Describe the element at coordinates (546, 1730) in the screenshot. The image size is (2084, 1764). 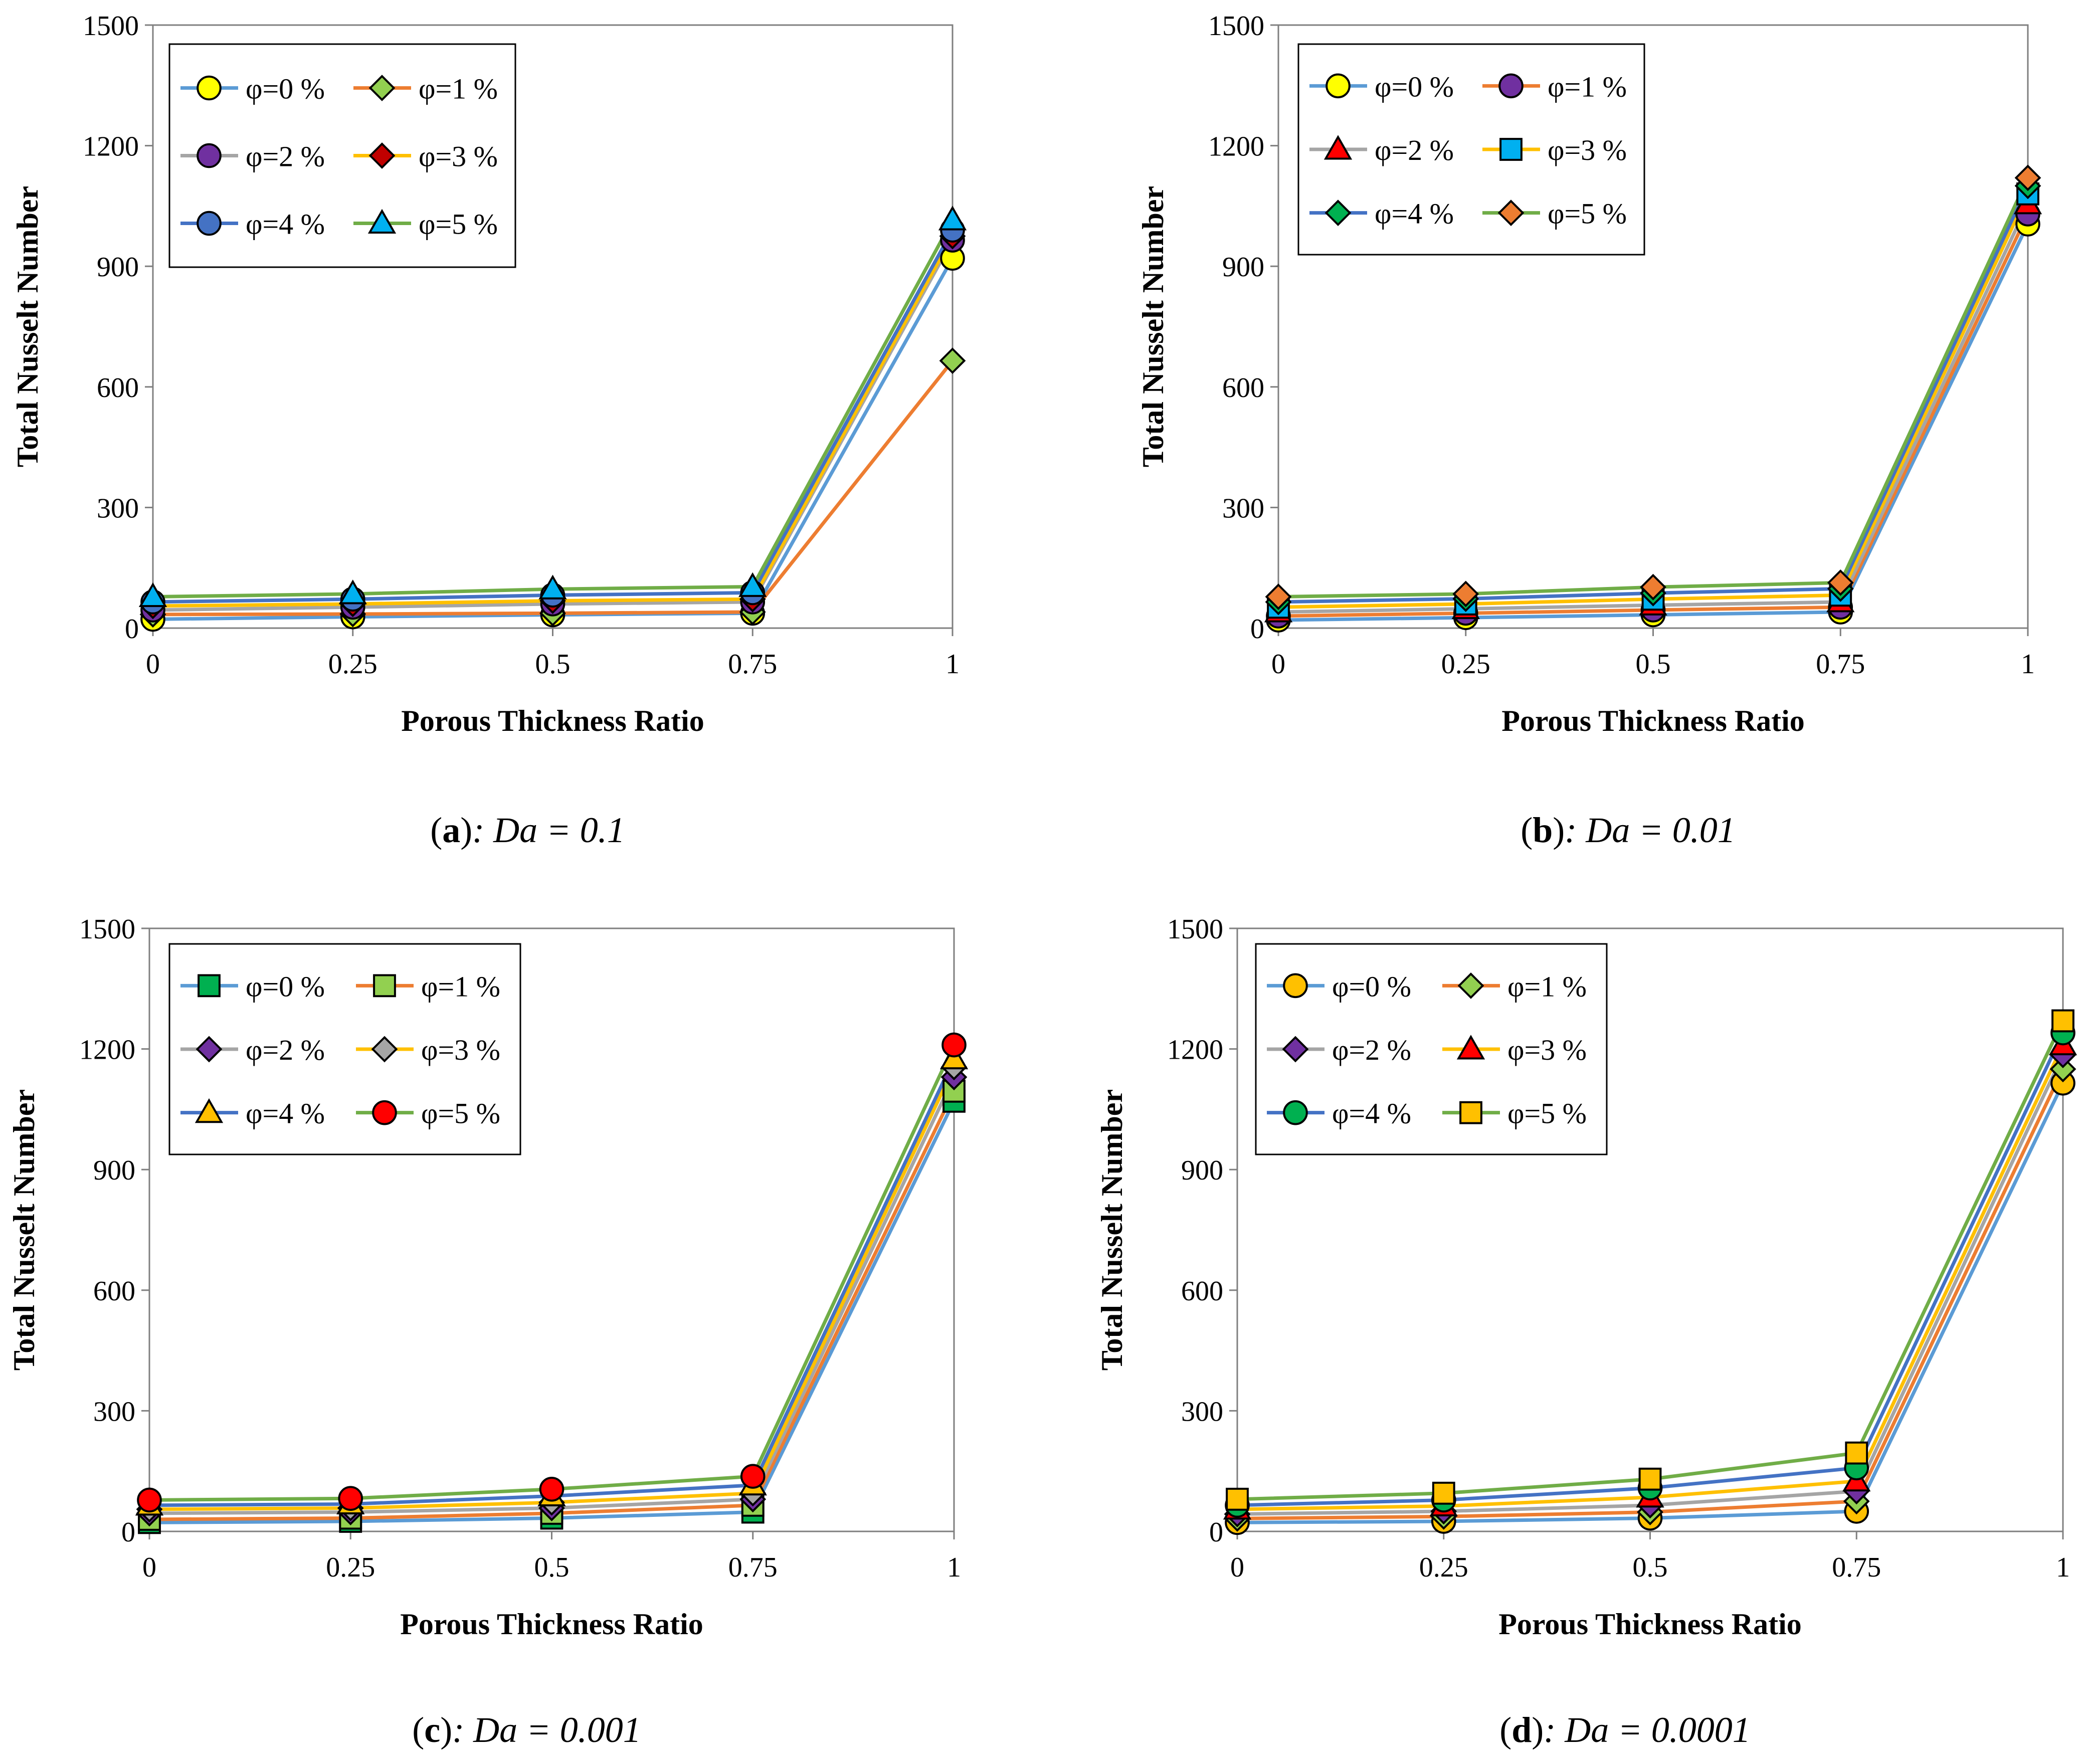
I see `caption-text: : Da = 0.001` at that location.